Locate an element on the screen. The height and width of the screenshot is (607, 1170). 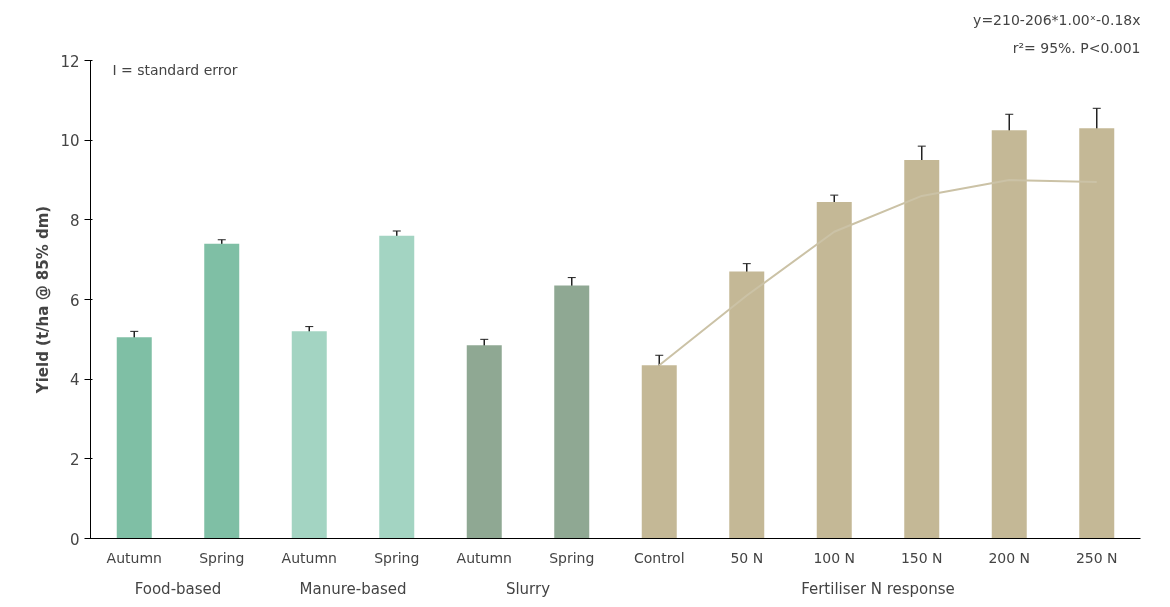
x-tick-label: 200 N is located at coordinates (1009, 557).